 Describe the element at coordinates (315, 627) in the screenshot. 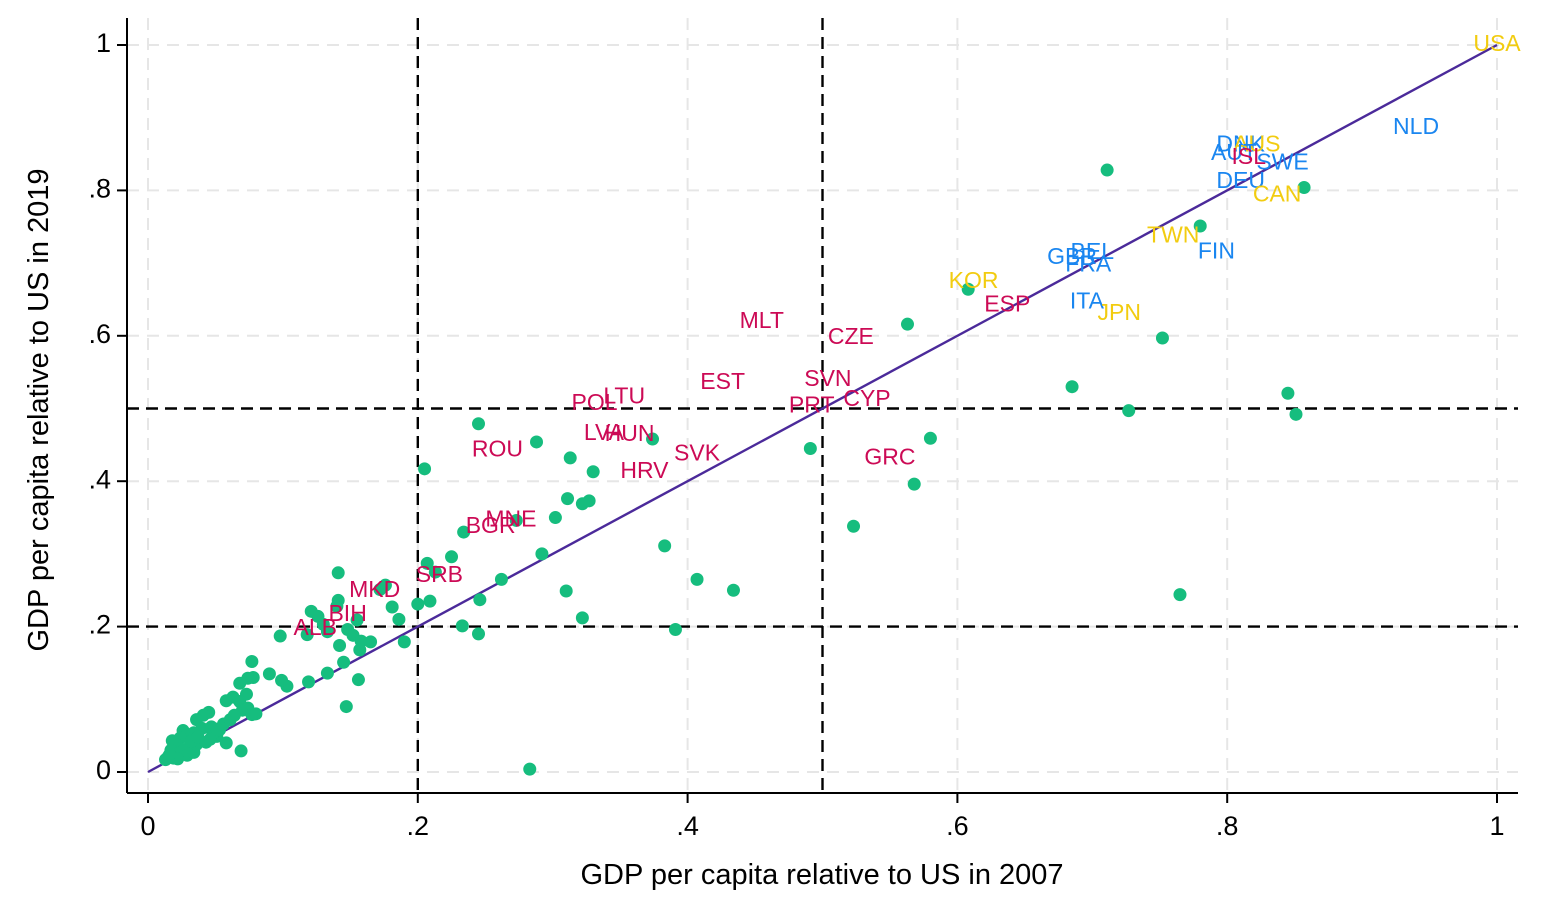

I see `country-label-alb: ALB` at that location.